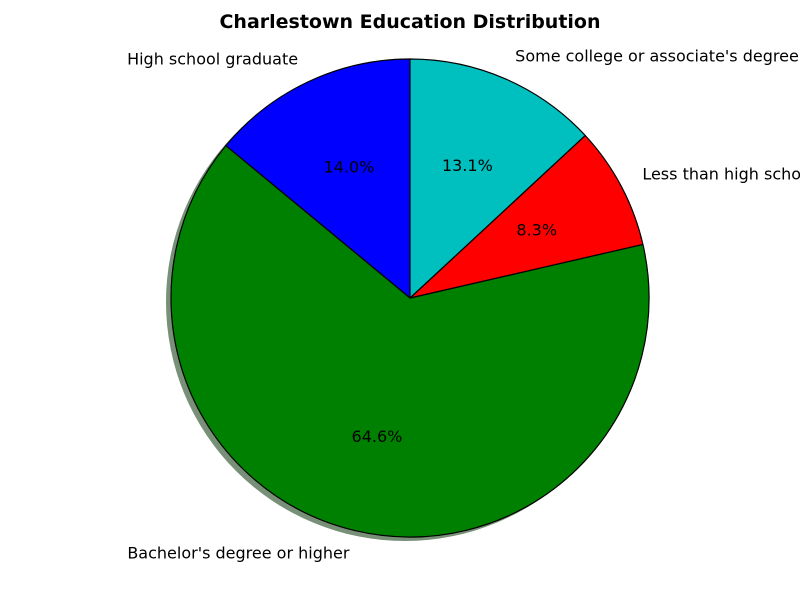  What do you see at coordinates (536, 229) in the screenshot?
I see `pct-label-less-than-high-school: 8.3%` at bounding box center [536, 229].